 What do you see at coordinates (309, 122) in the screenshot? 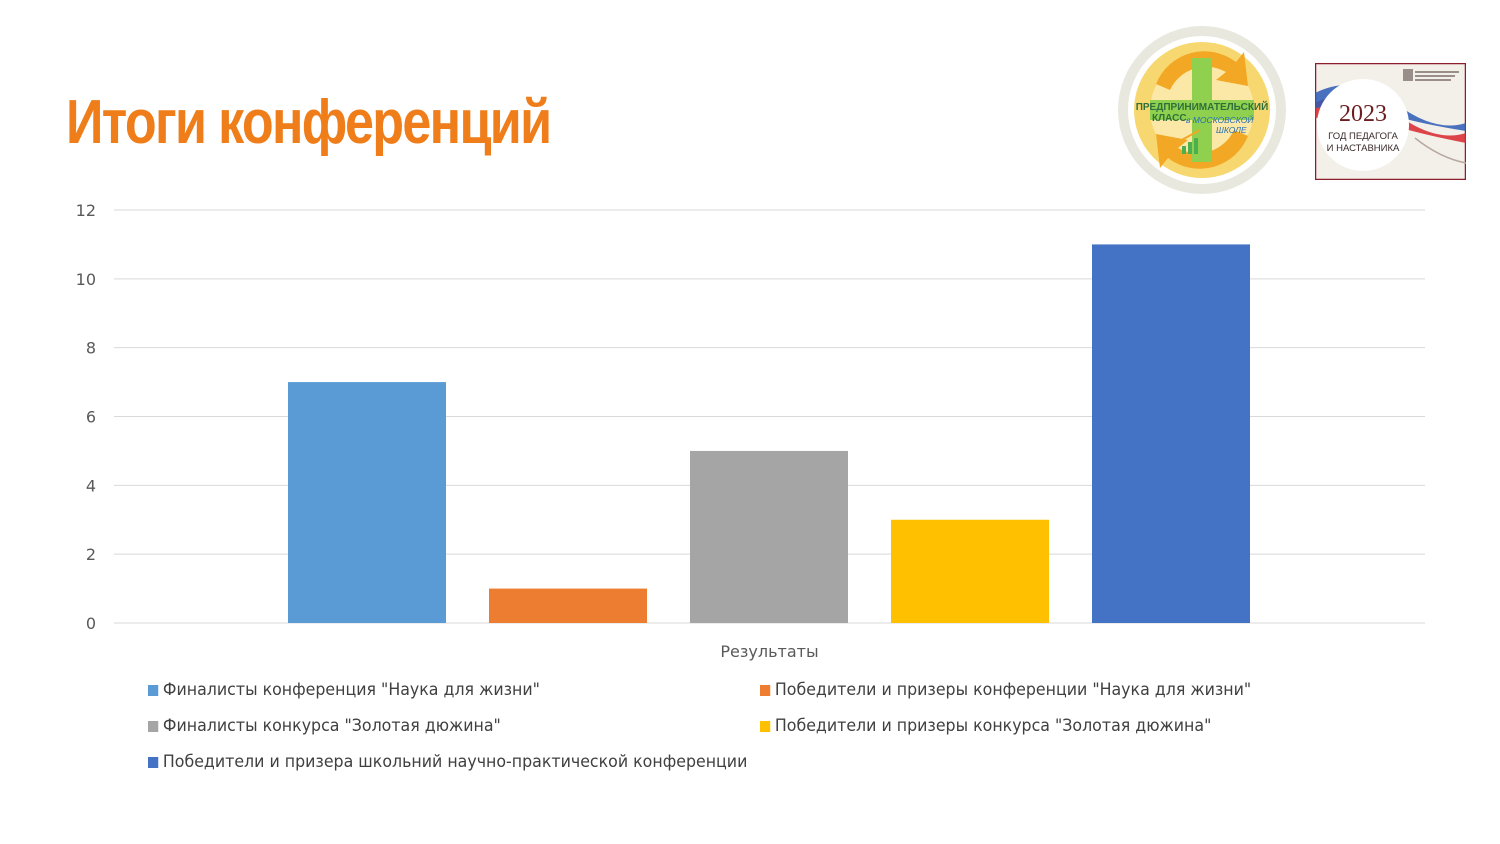
I see `slide-title: Итоги конференций` at bounding box center [309, 122].